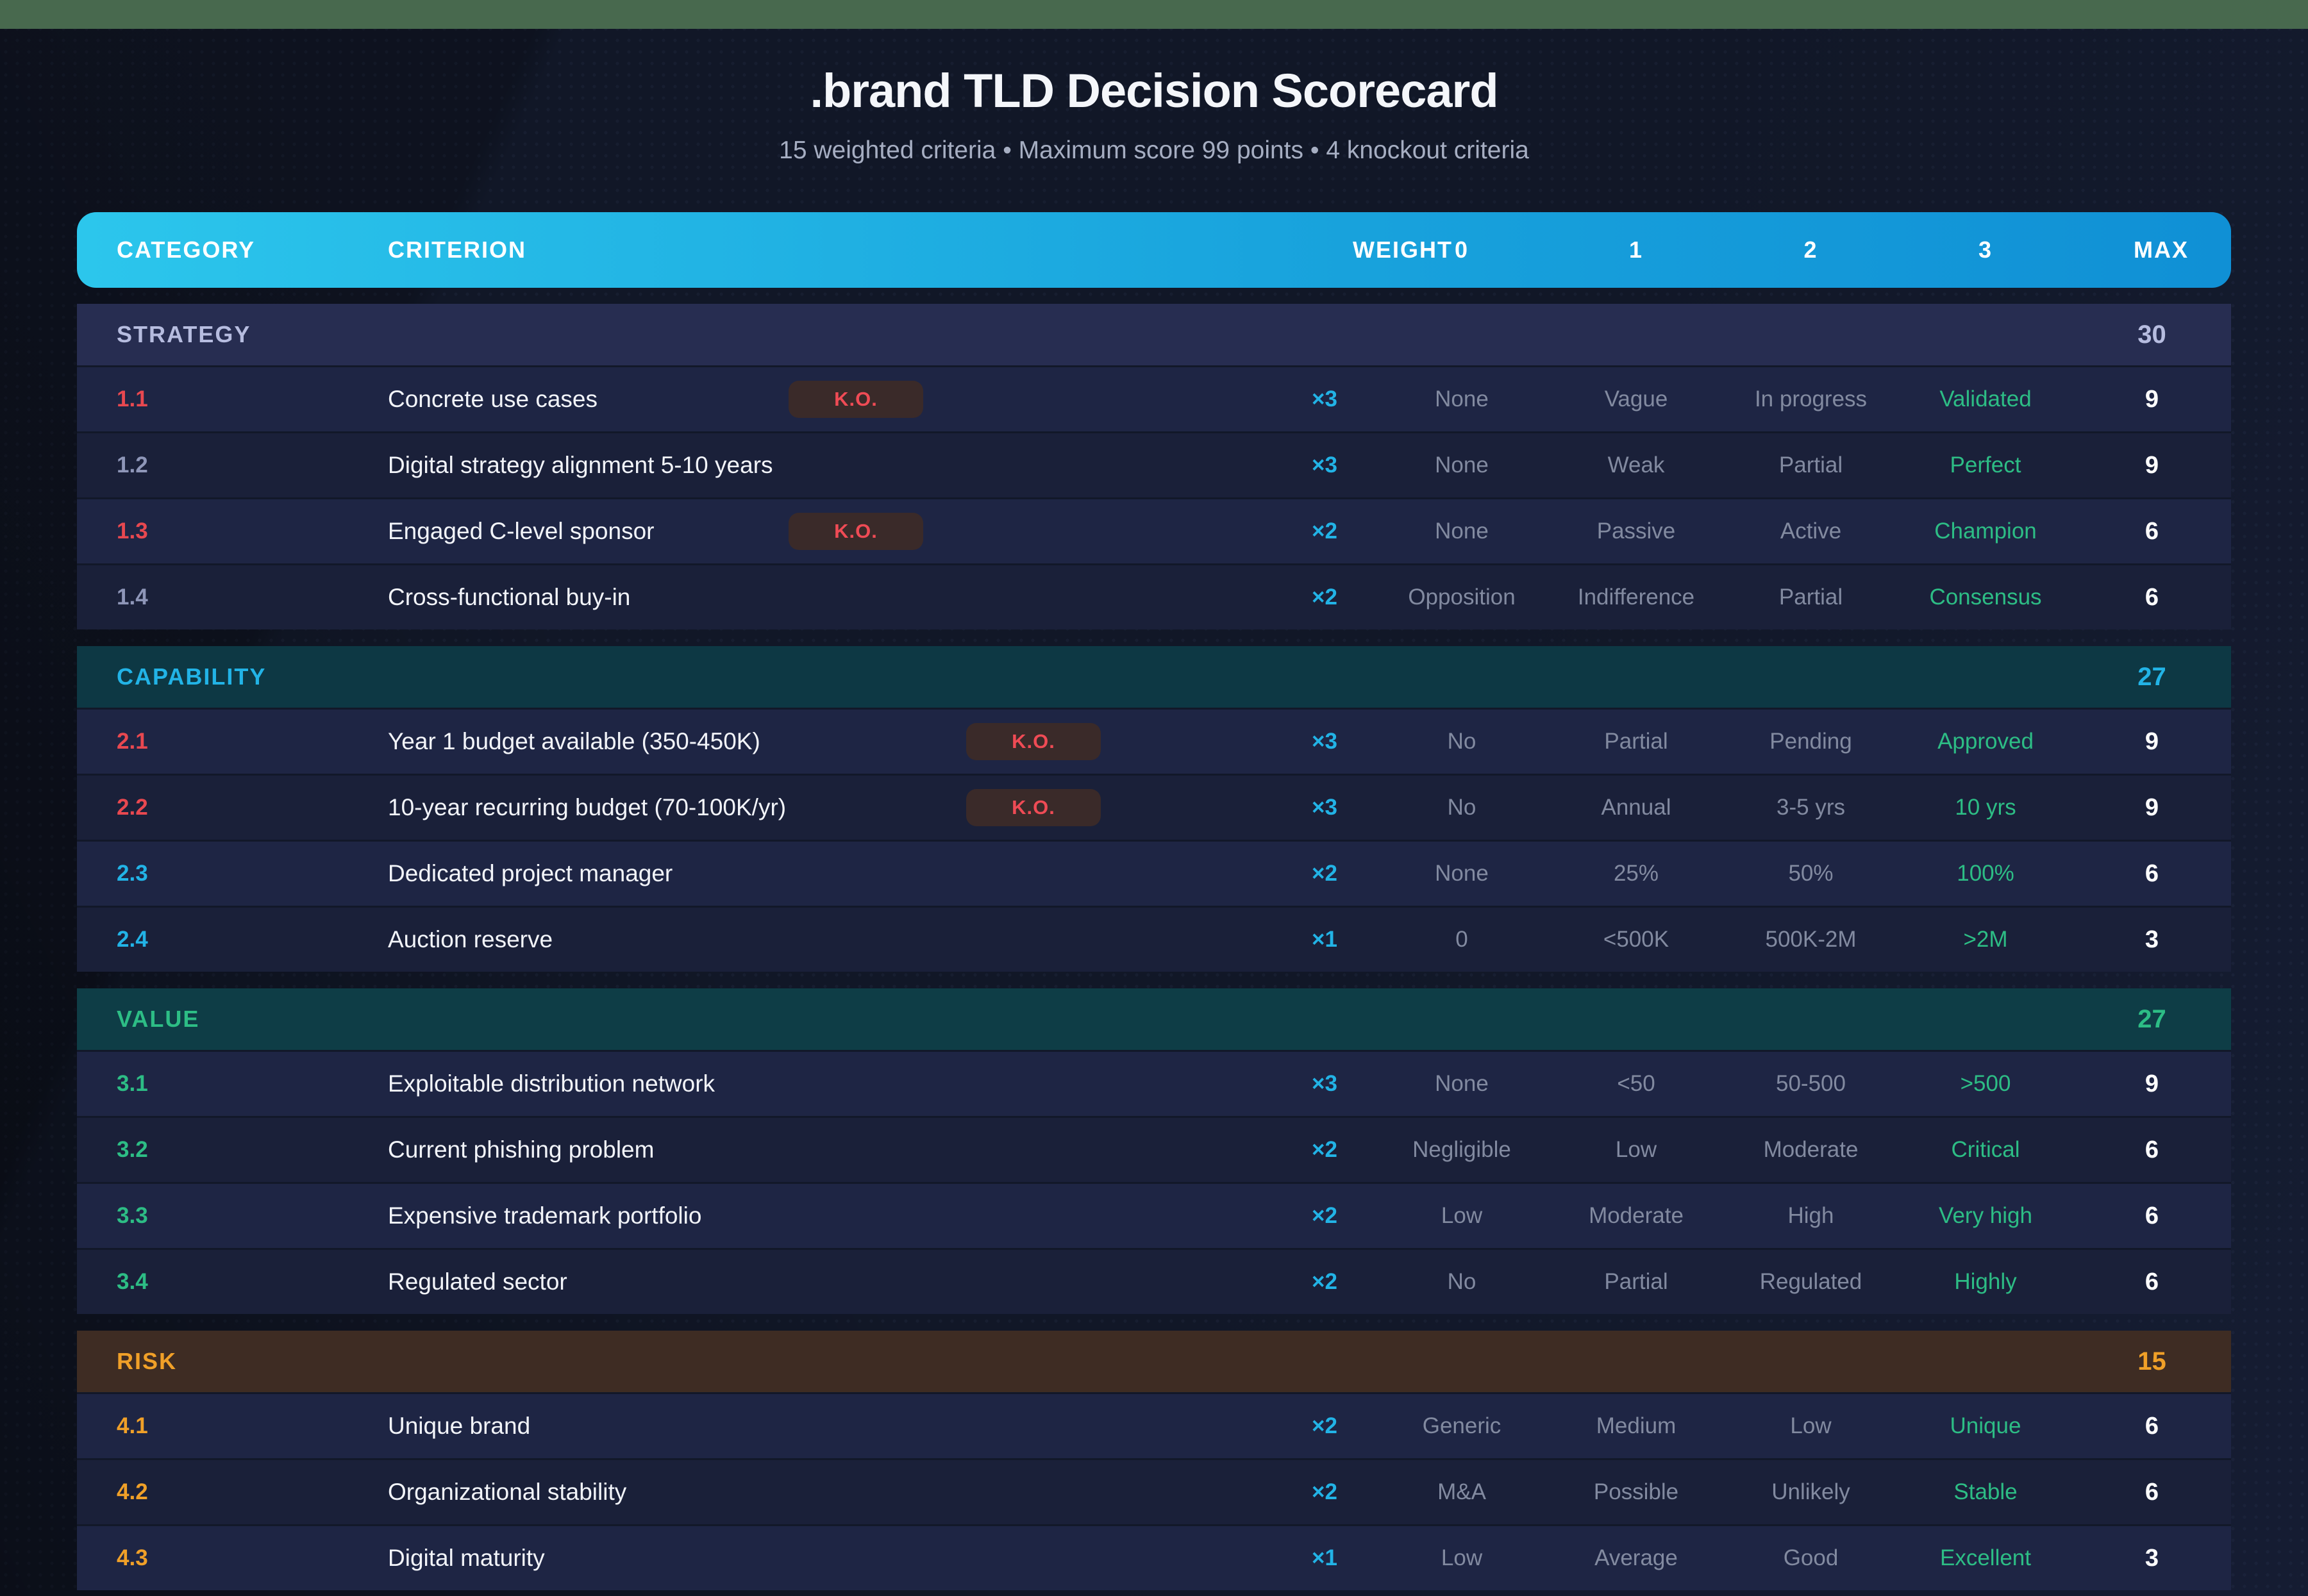 Image resolution: width=2308 pixels, height=1596 pixels. I want to click on score-3-value: Perfect, so click(1985, 465).